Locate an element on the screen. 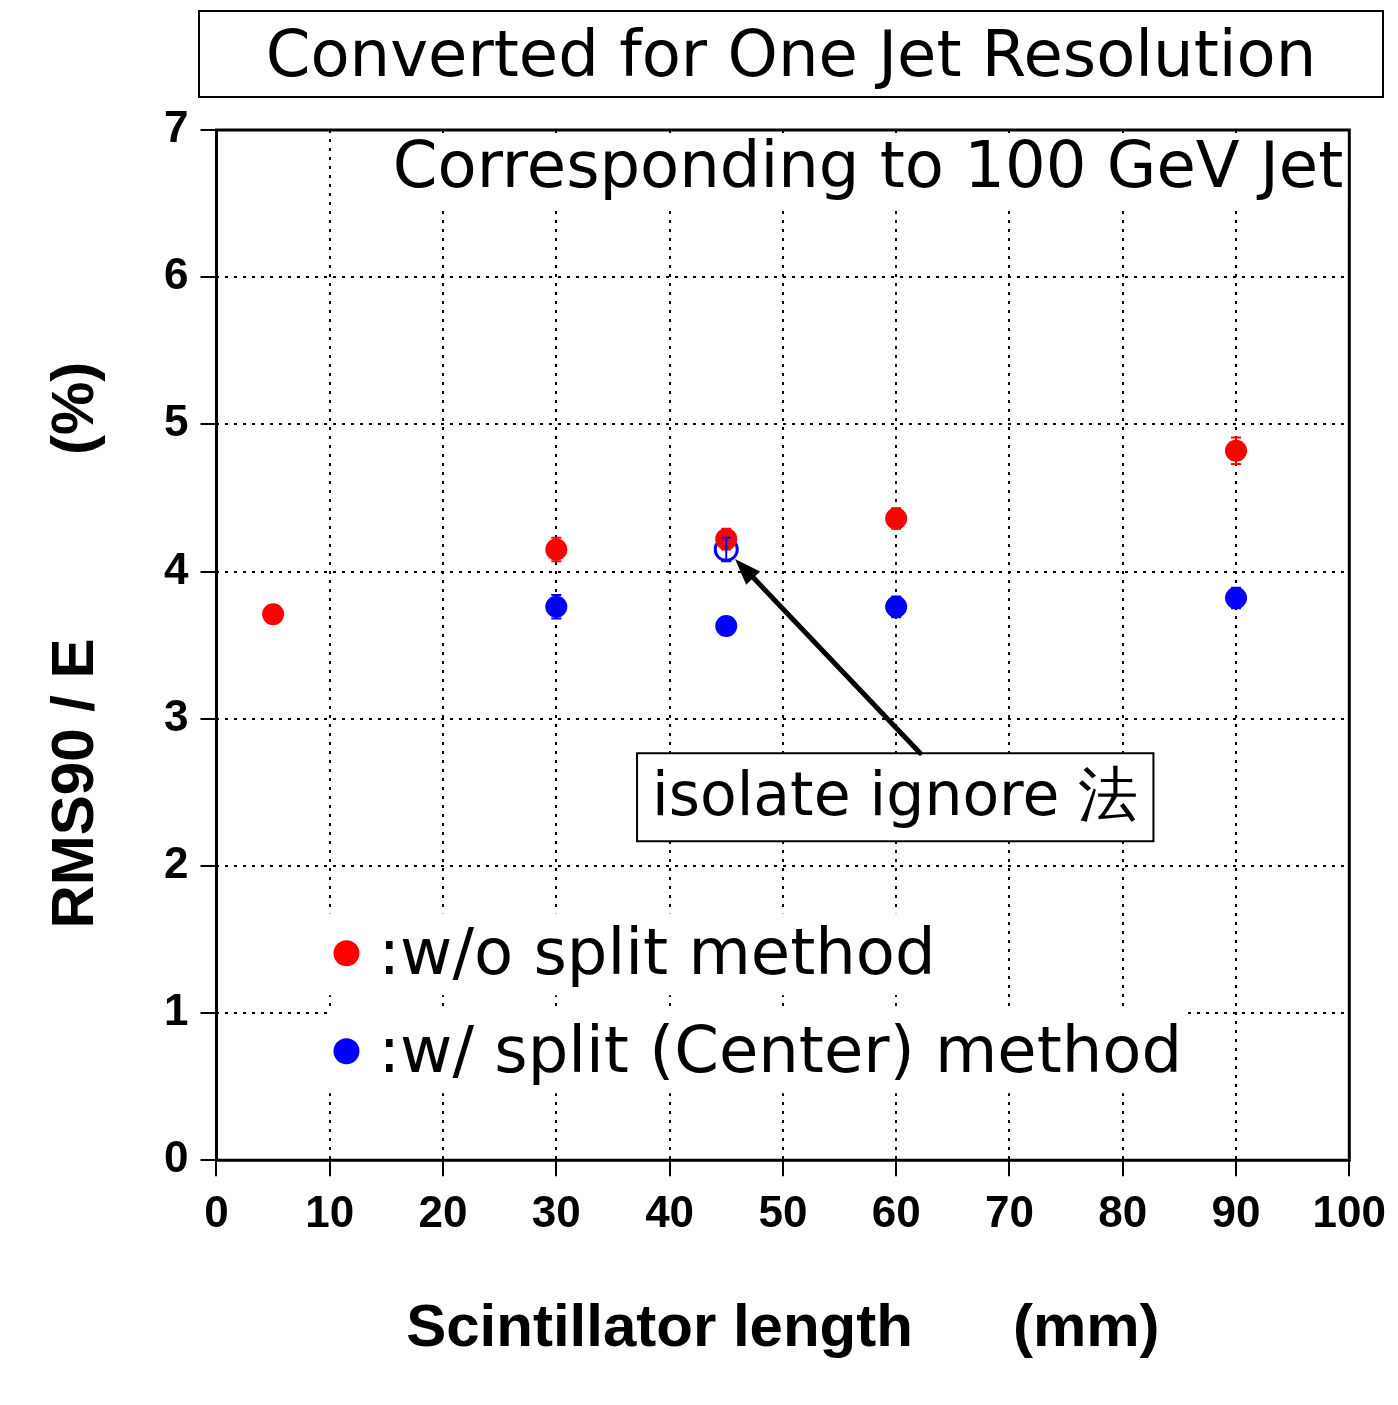 This screenshot has width=1398, height=1405. x-tick-label: 50 is located at coordinates (783, 1211).